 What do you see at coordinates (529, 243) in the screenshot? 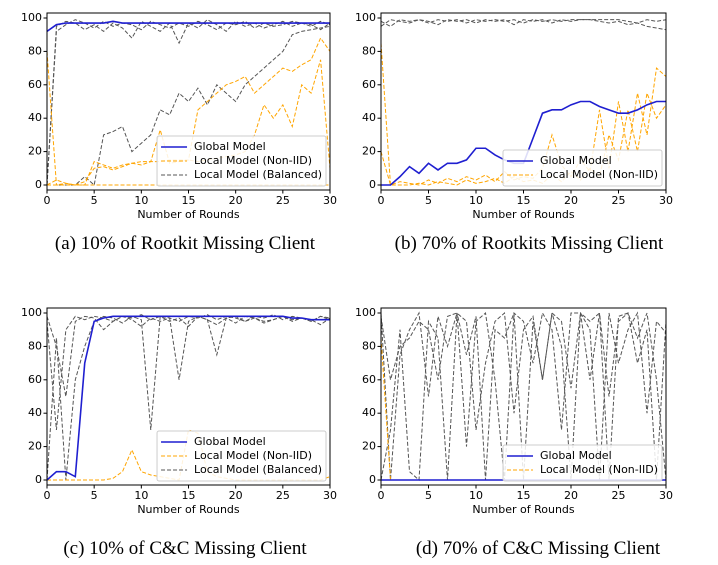
I see `caption: (b) 70% of Rootkits Missing Client` at bounding box center [529, 243].